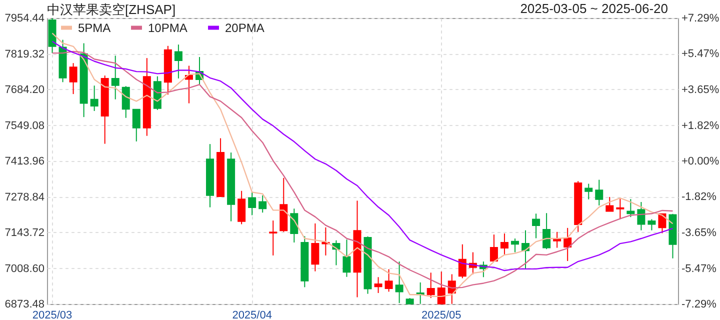  I want to click on x-tick-label: 2025/03, so click(52, 315).